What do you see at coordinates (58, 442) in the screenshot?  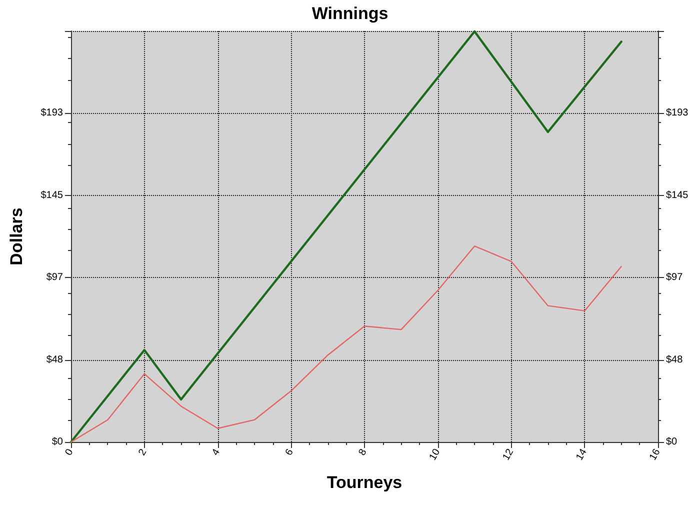 I see `y-tick-label: $0` at bounding box center [58, 442].